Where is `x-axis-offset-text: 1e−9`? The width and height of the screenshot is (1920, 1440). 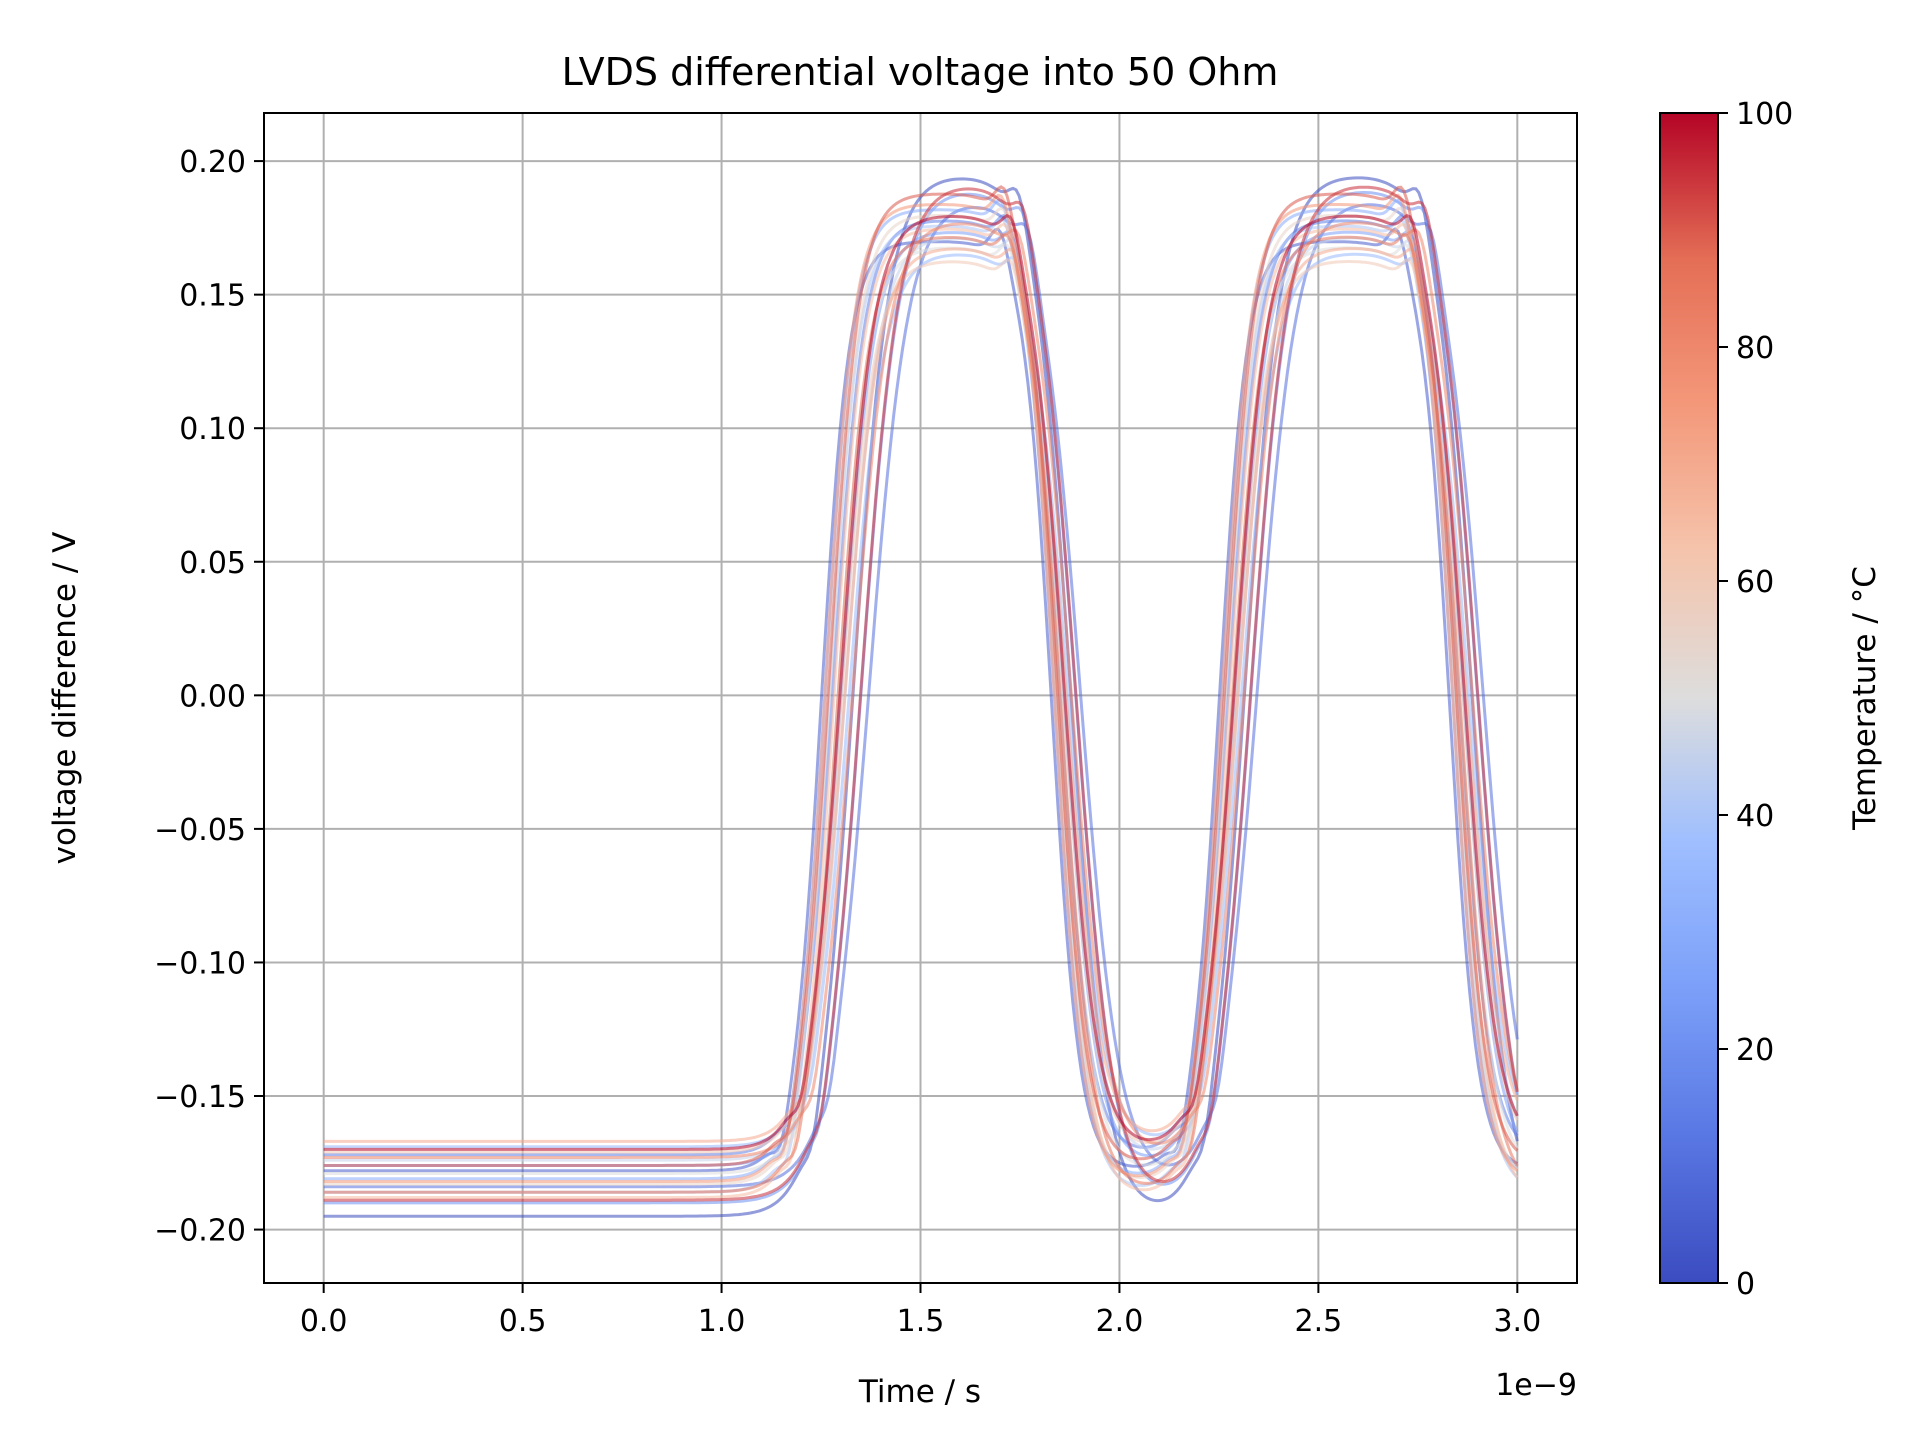
x-axis-offset-text: 1e−9 is located at coordinates (1536, 1385).